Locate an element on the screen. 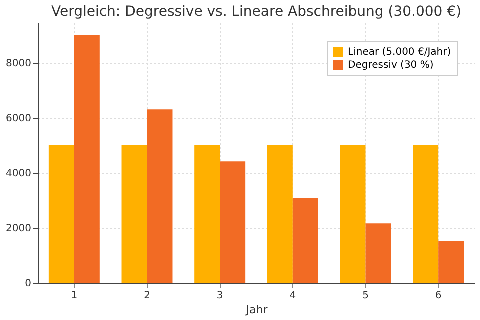  y-tick-label: 8000 is located at coordinates (19, 64).